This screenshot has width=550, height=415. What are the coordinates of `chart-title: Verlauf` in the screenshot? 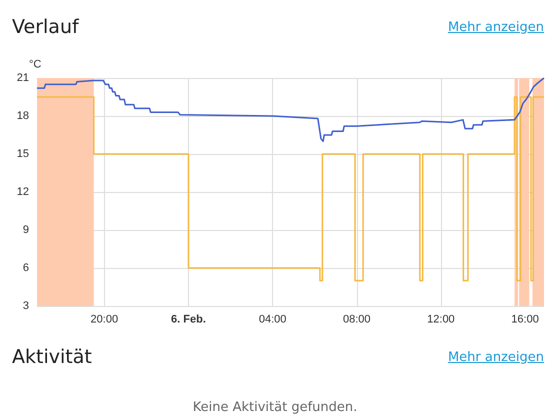 It's located at (45, 27).